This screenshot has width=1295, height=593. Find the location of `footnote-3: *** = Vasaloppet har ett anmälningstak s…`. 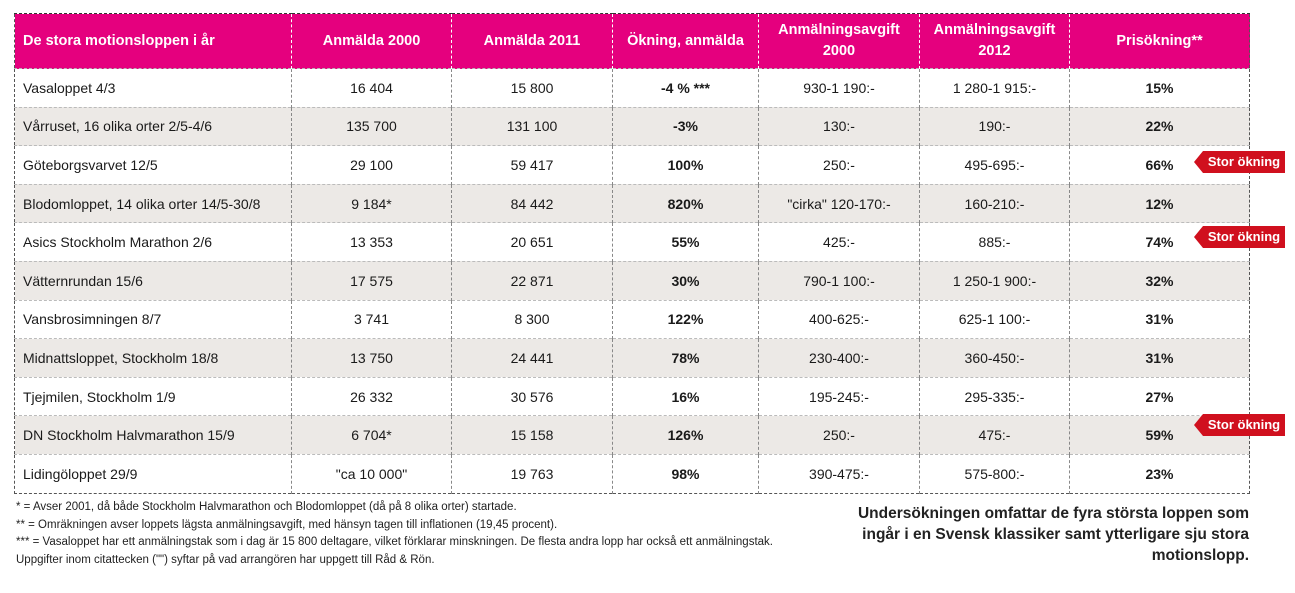

footnote-3: *** = Vasaloppet har ett anmälningstak s… is located at coordinates (394, 542).